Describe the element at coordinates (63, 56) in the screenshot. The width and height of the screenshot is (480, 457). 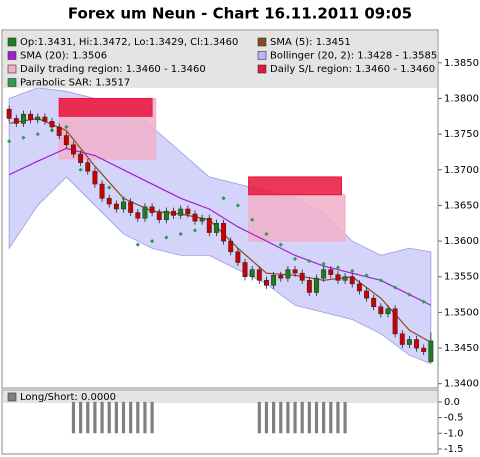
I see `legend-label: SMA (20): 1.3506` at that location.